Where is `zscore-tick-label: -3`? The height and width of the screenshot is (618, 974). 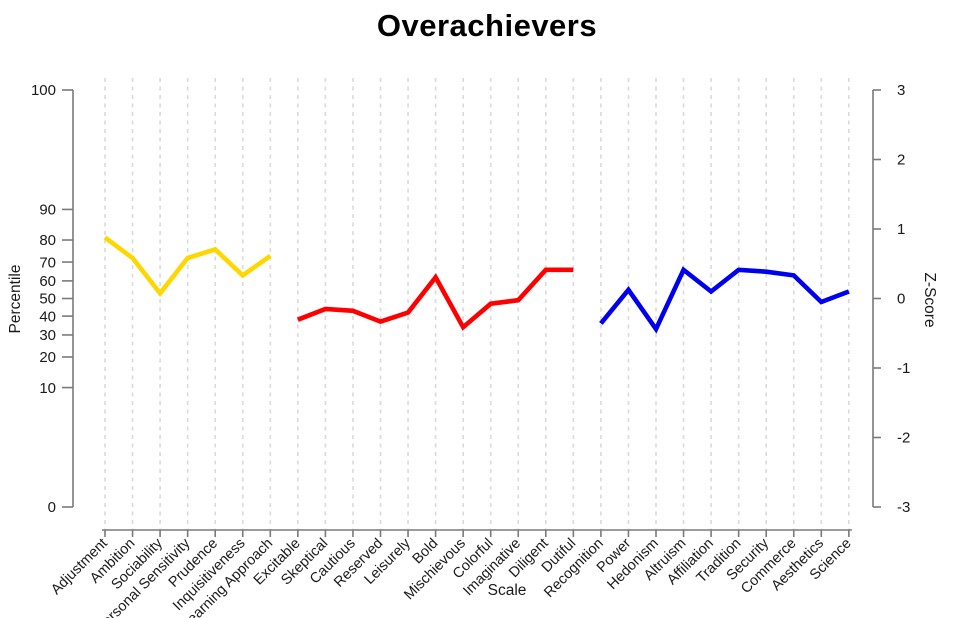
zscore-tick-label: -3 is located at coordinates (903, 507).